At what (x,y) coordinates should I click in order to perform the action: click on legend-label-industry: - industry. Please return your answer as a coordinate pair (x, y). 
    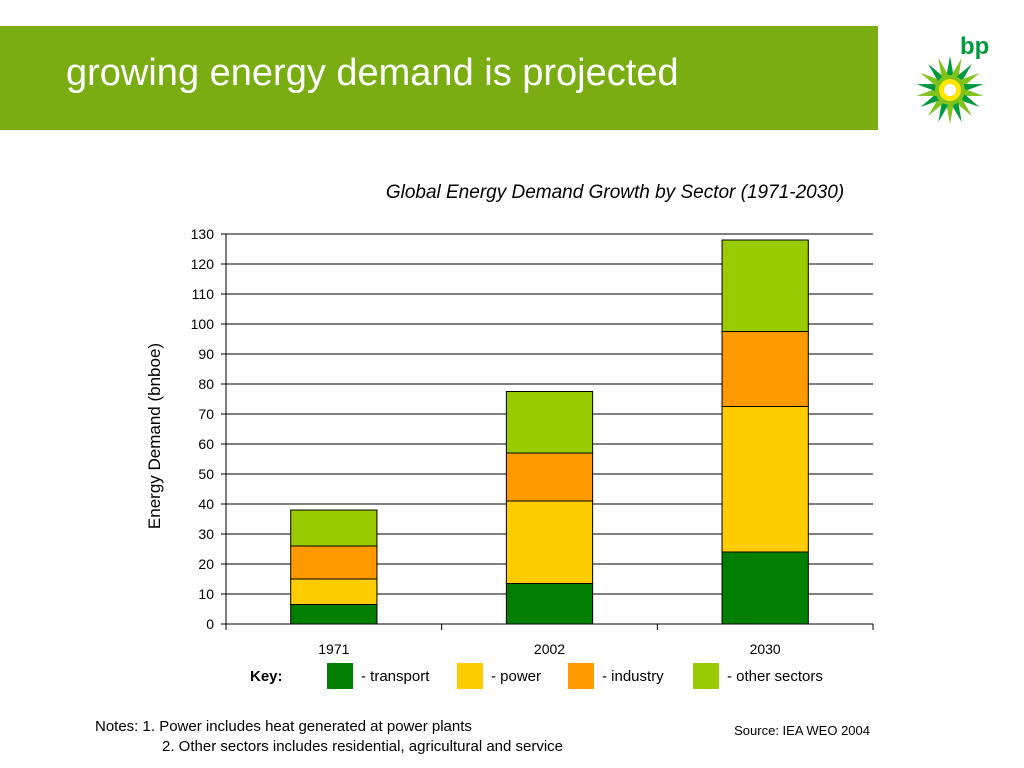
    Looking at the image, I should click on (633, 676).